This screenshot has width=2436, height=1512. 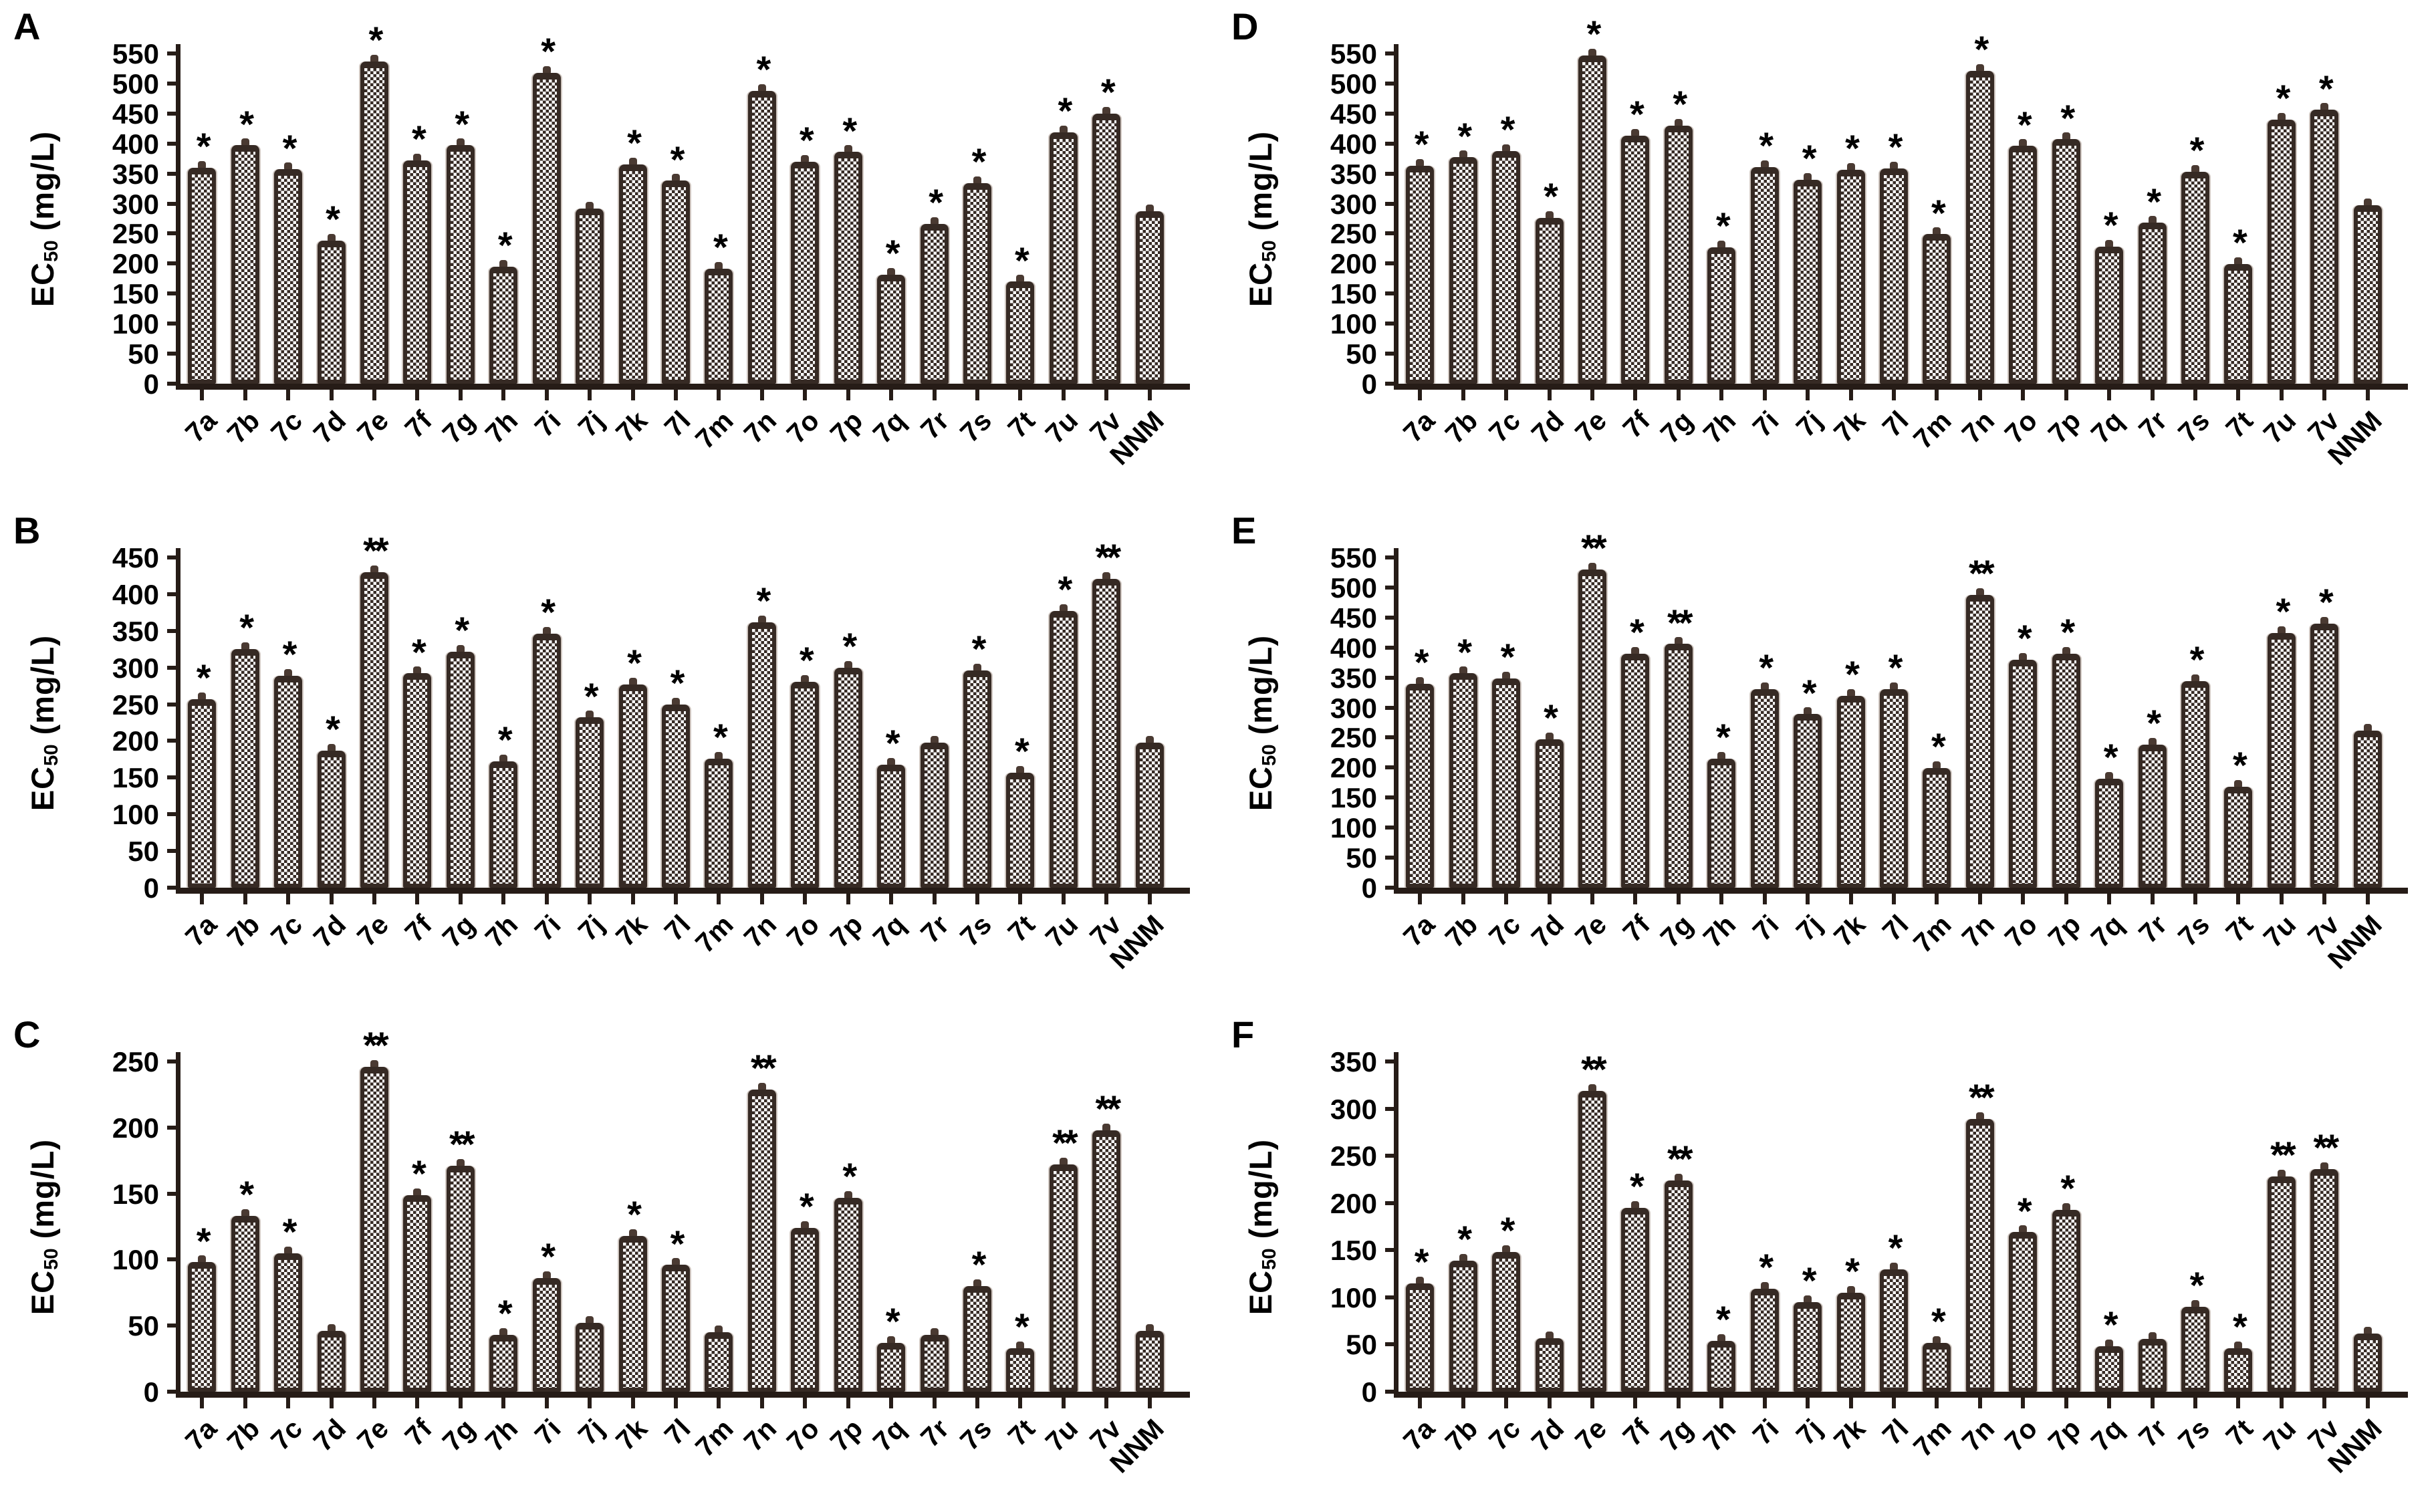 I want to click on bar-NNM, so click(x=1149, y=815).